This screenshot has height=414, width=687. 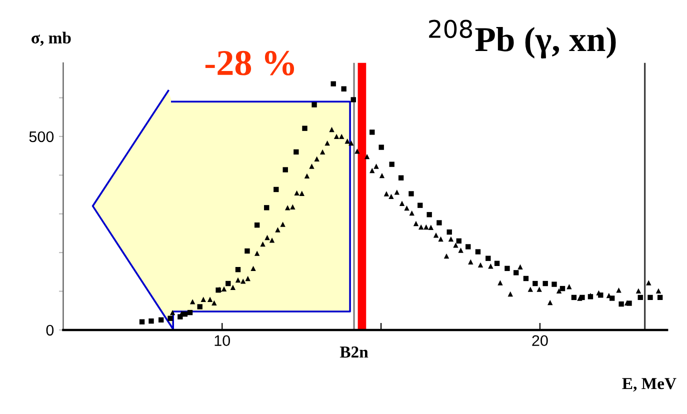 What do you see at coordinates (522, 39) in the screenshot?
I see `chart-title: $^{208}$Pb (γ, xn)` at bounding box center [522, 39].